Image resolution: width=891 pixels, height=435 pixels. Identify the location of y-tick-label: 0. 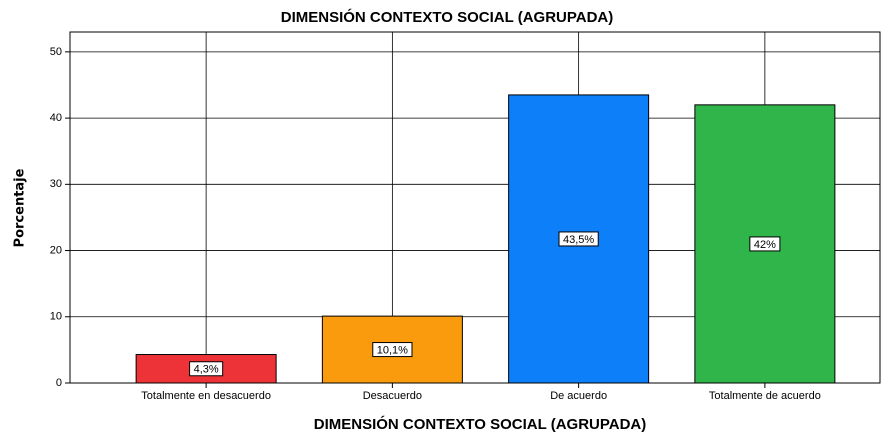
(59, 383).